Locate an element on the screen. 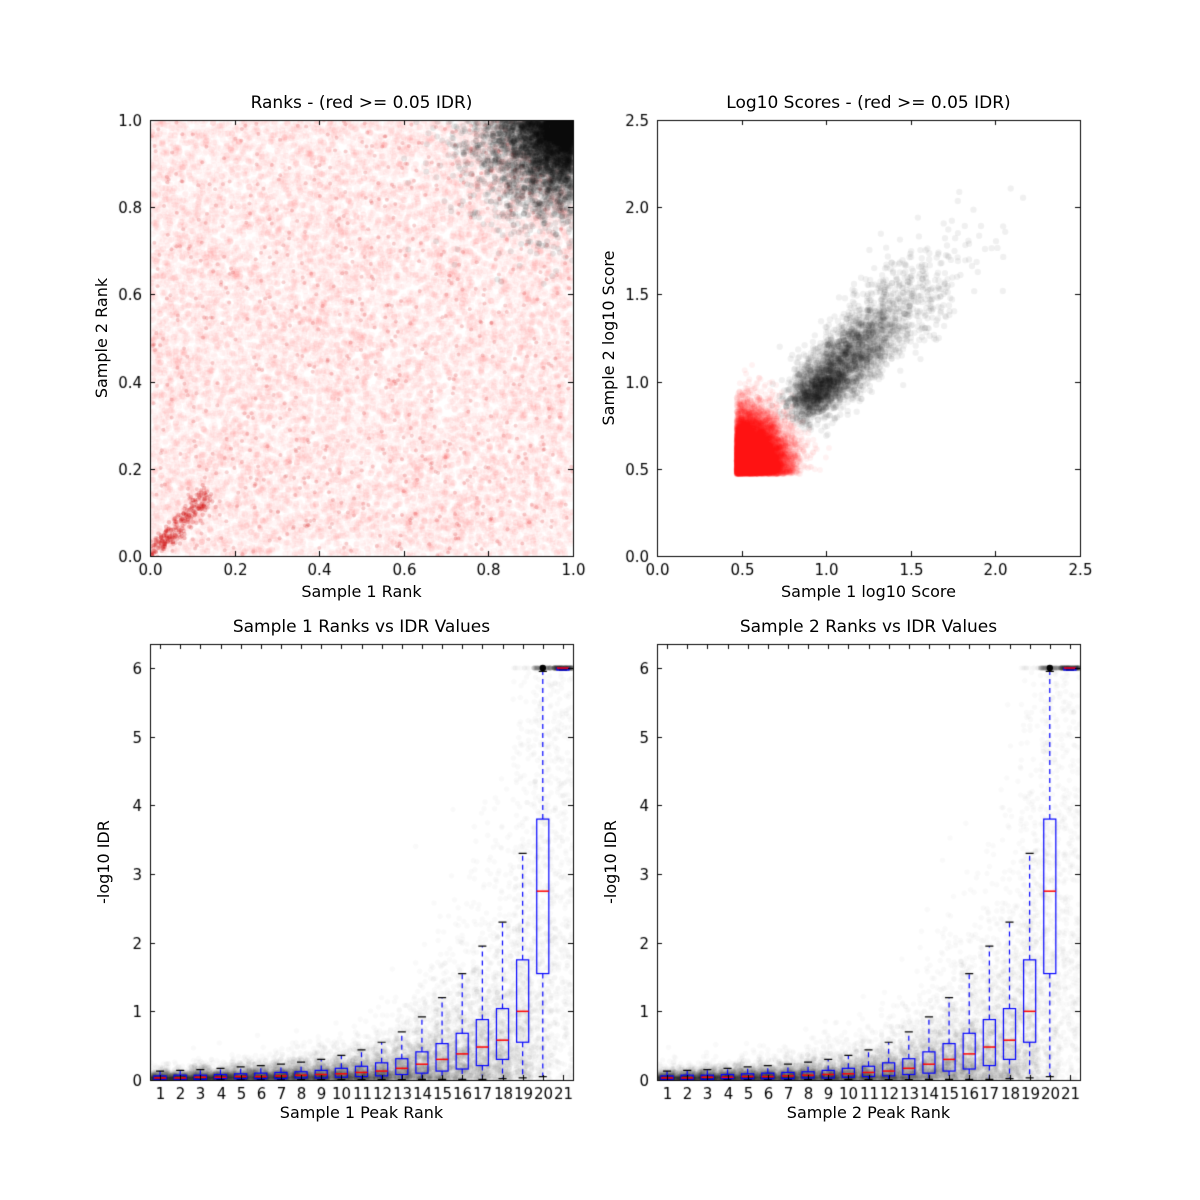 The width and height of the screenshot is (1200, 1200). ranks-plot-ylabel: Sample 2 Rank is located at coordinates (101, 338).